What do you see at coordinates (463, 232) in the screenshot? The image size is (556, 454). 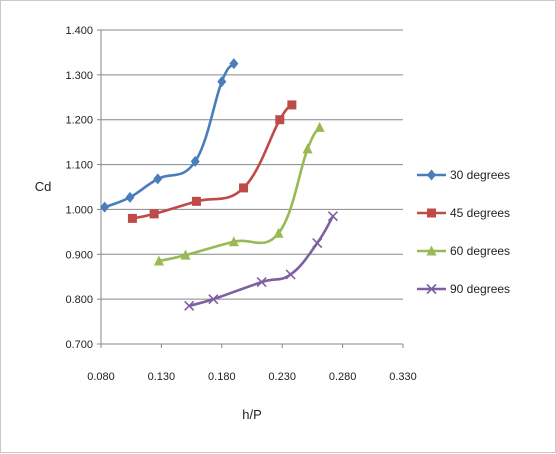 I see `legend: 30 degrees 45 degrees 60 degrees 90 degrees` at bounding box center [463, 232].